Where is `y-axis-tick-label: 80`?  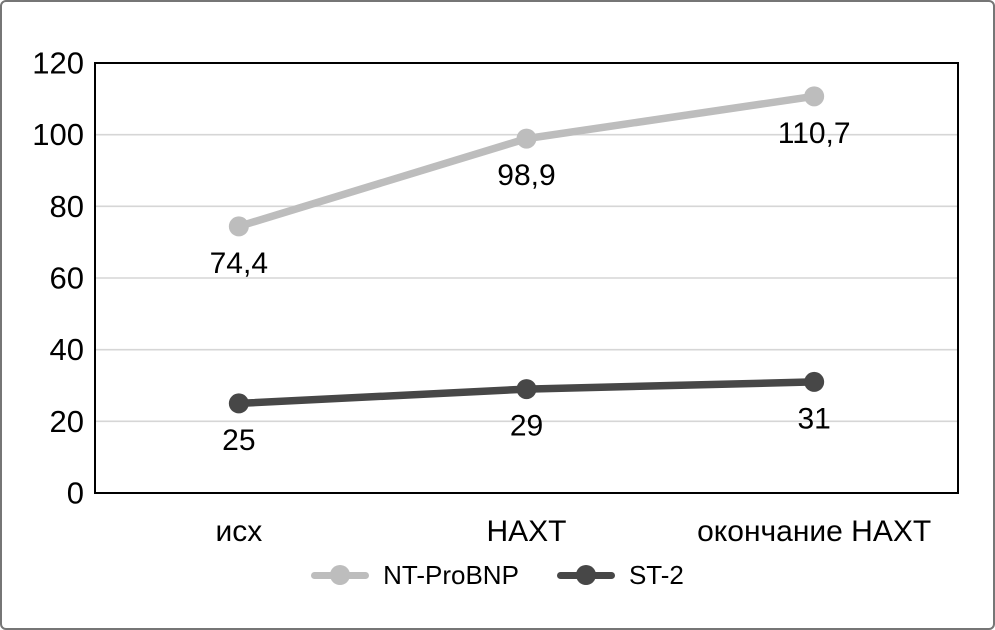 y-axis-tick-label: 80 is located at coordinates (67, 206).